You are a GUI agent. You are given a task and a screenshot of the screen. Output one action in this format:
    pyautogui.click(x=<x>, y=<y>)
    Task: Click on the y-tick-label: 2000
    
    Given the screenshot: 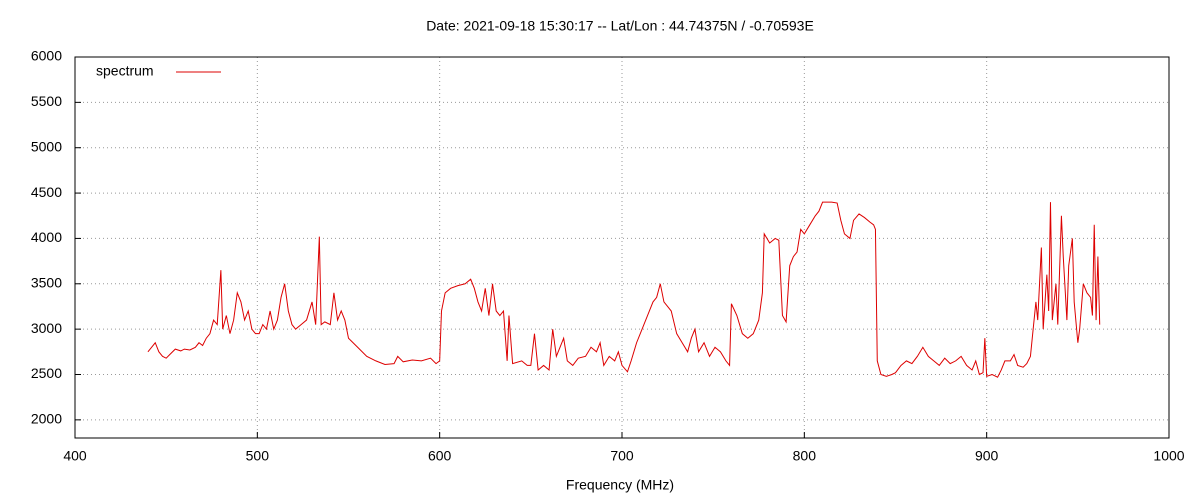 What is the action you would take?
    pyautogui.click(x=46, y=419)
    